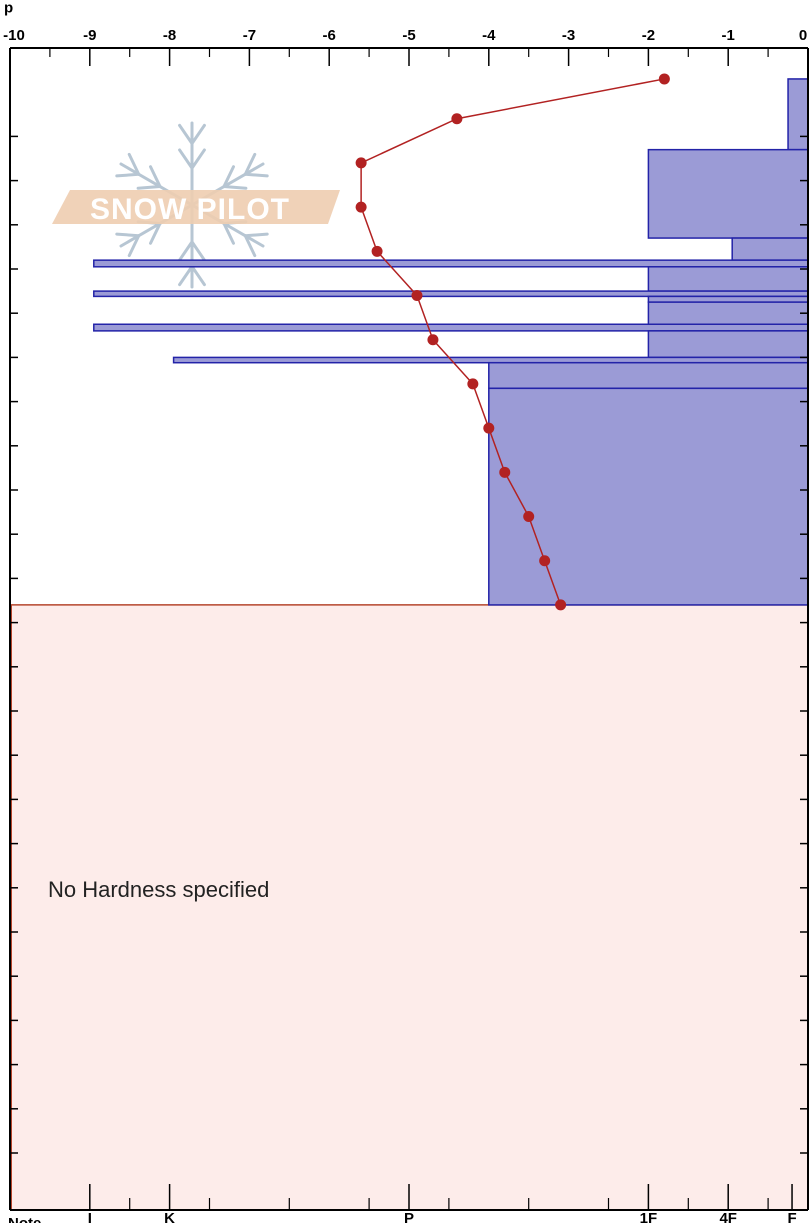 This screenshot has width=810, height=1223. I want to click on bottom-tick-label: K, so click(169, 1216).